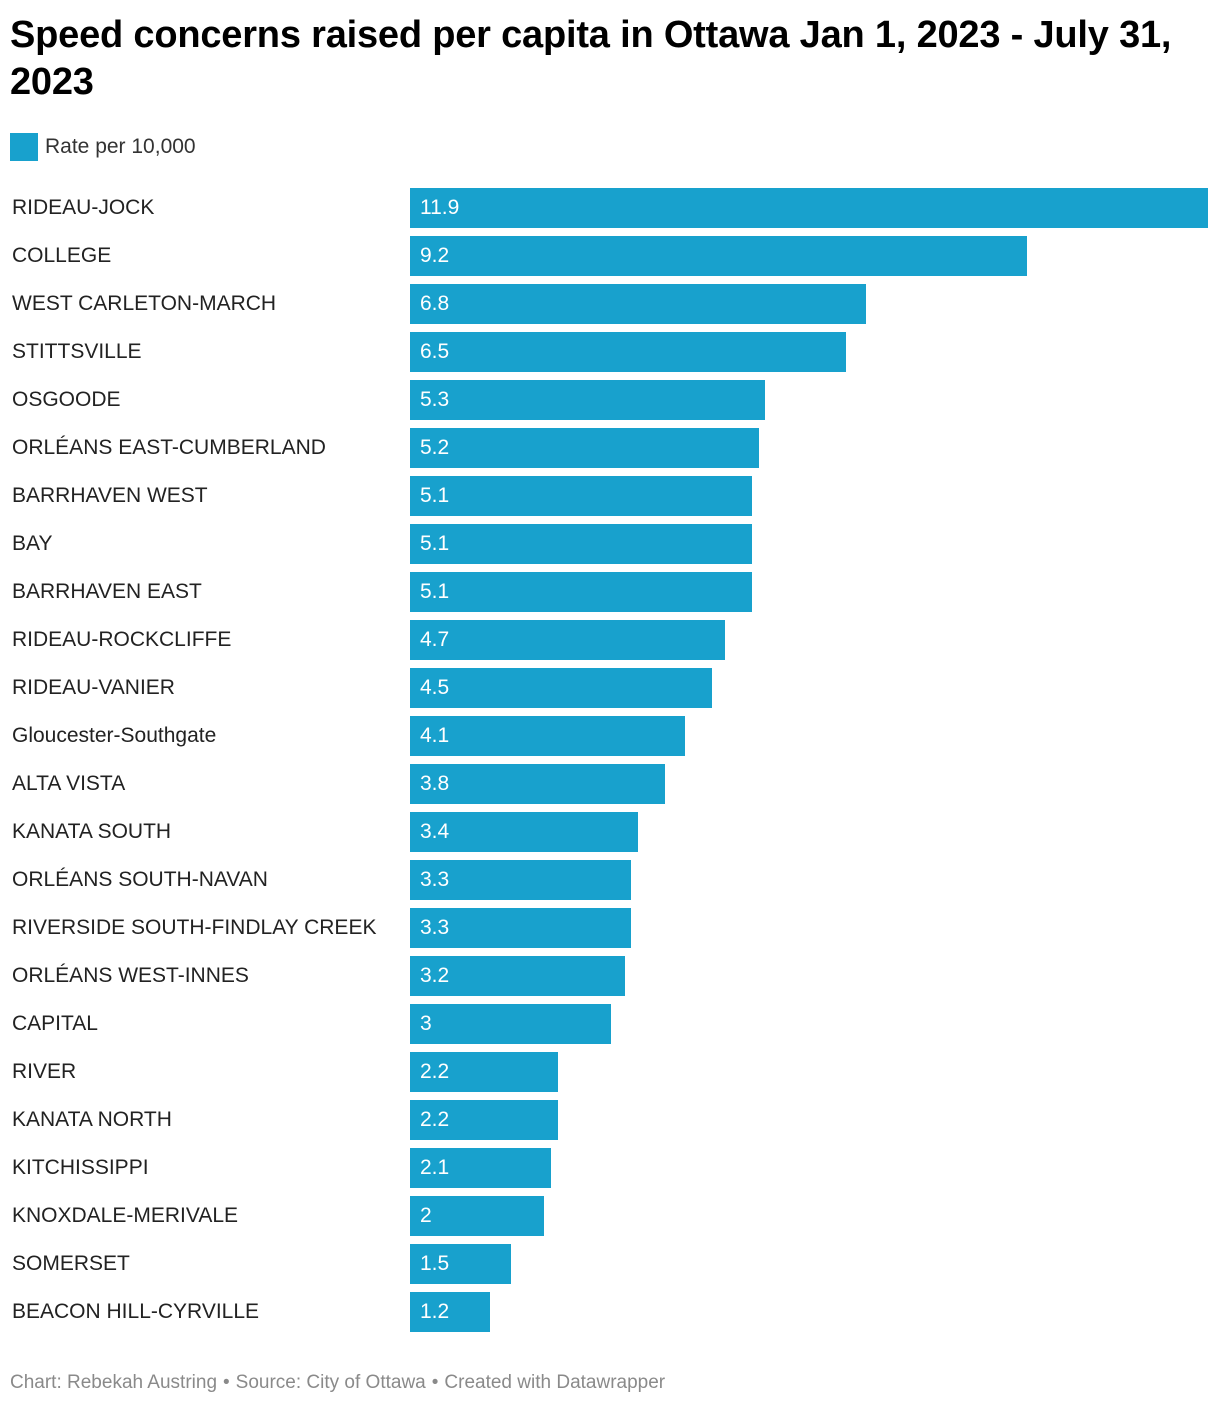 The width and height of the screenshot is (1220, 1410). I want to click on bar-row: ORLÉANS EAST-CUMBERLAND 5.2, so click(610, 448).